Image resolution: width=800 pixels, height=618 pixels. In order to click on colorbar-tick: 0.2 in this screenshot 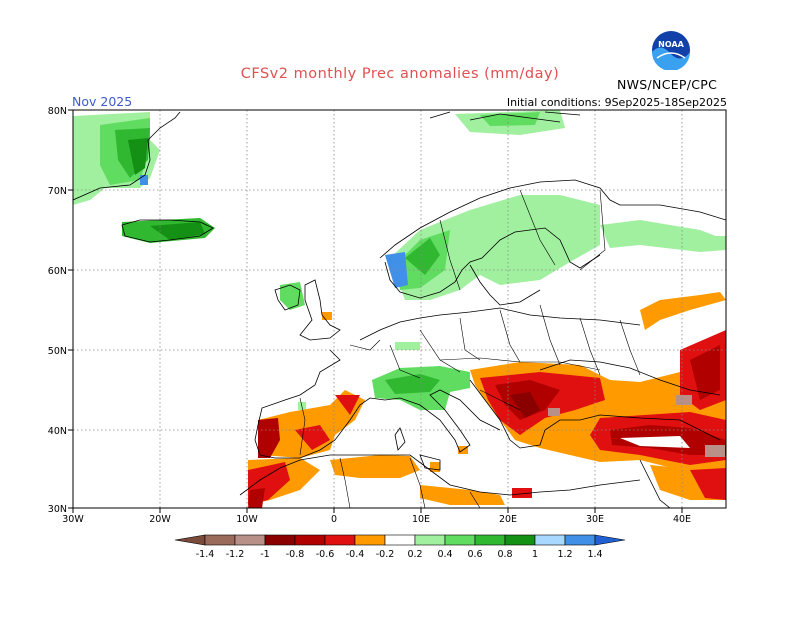, I will do `click(414, 554)`.